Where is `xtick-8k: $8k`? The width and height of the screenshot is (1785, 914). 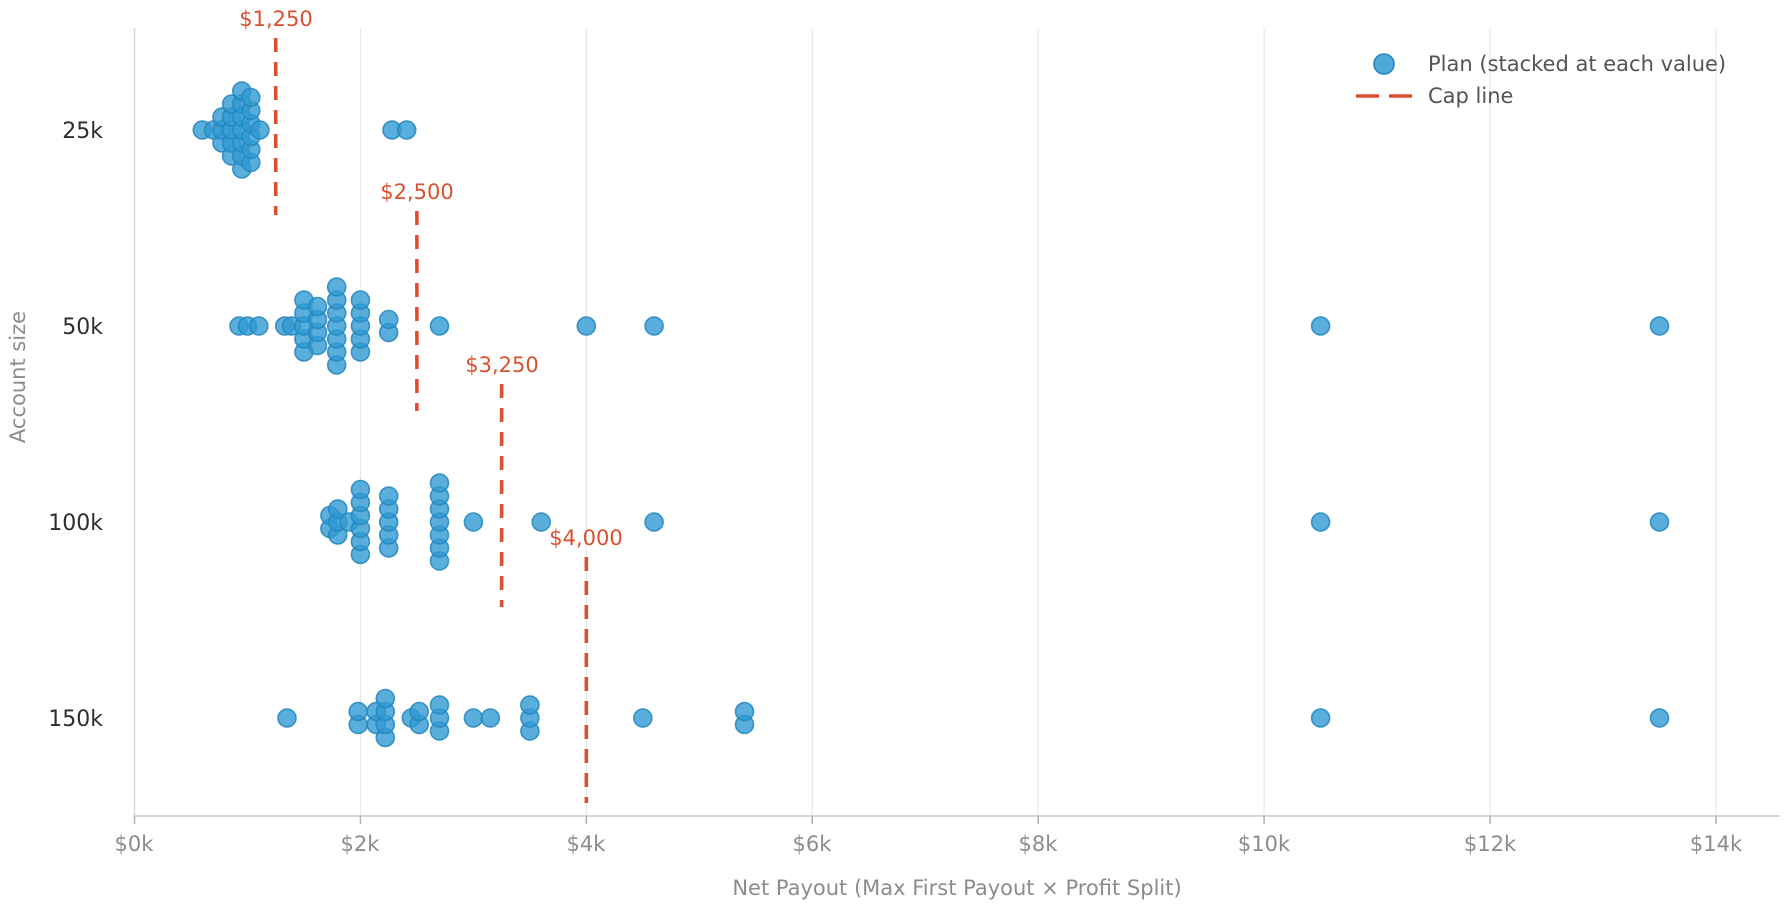 xtick-8k: $8k is located at coordinates (1039, 844).